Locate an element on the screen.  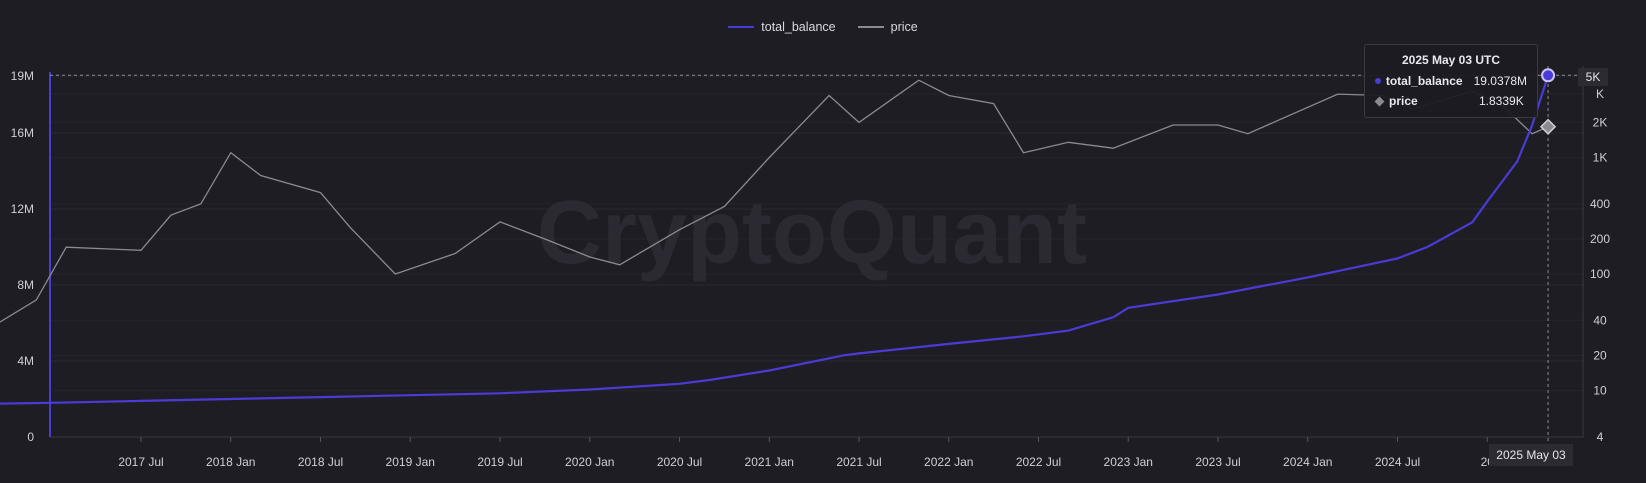
tooltip-row: total_balance 19.0378M is located at coordinates (1451, 81).